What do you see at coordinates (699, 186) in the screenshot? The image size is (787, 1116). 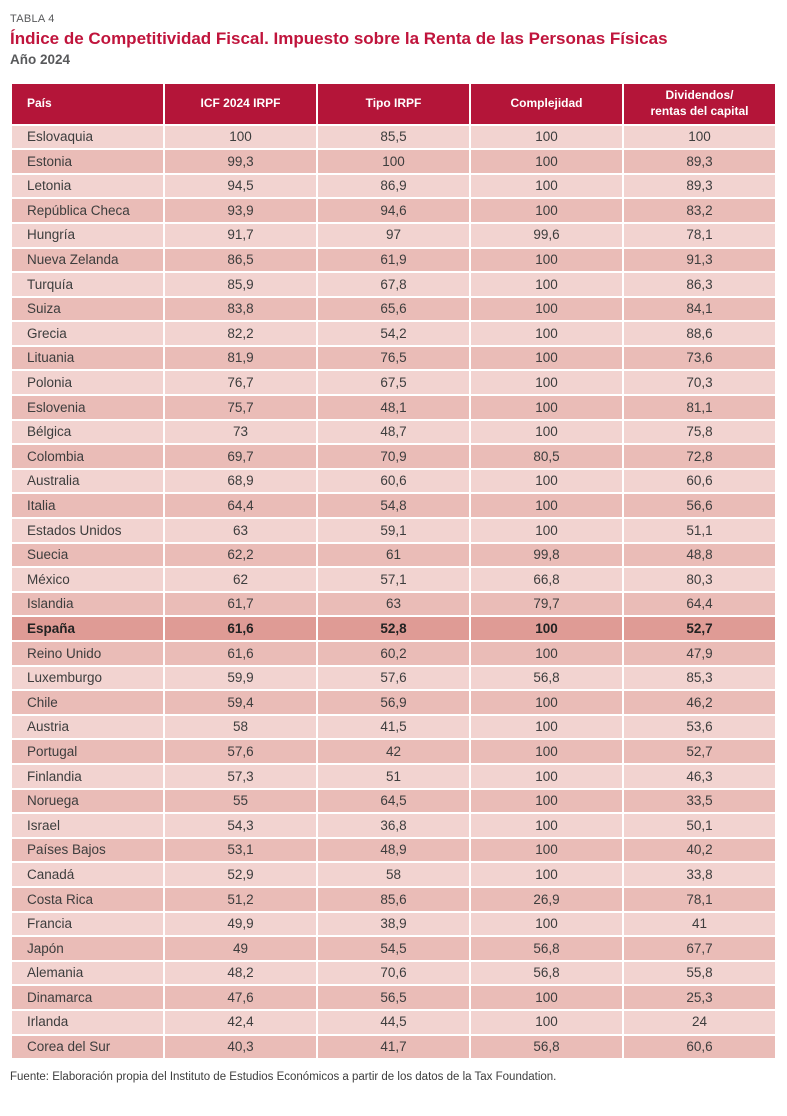 I see `dividendos-value-cell: 89,3` at bounding box center [699, 186].